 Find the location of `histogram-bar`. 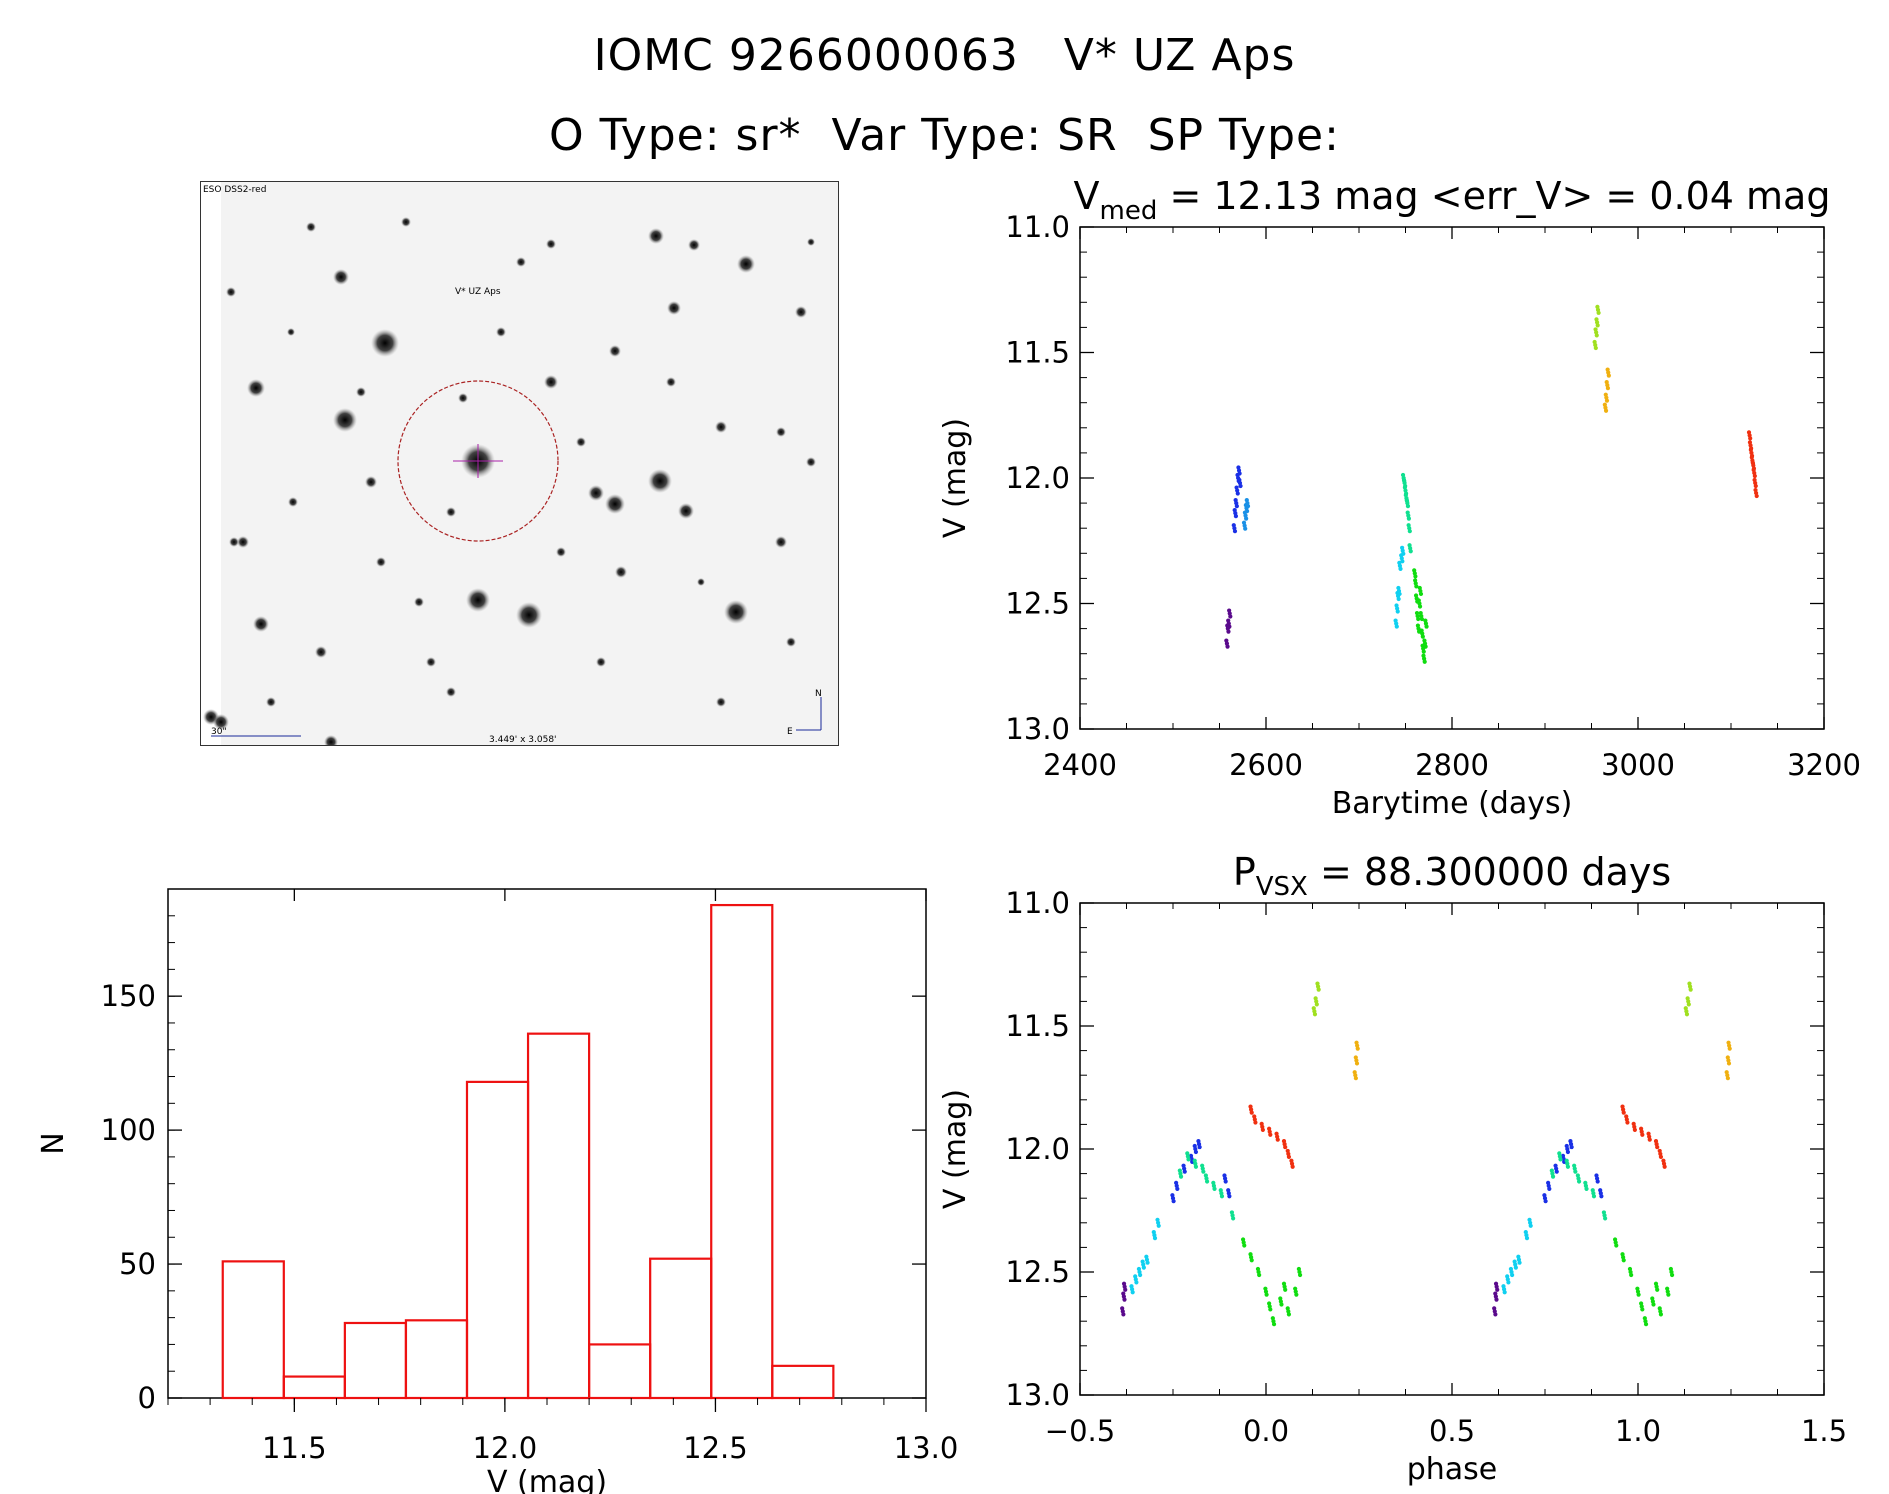

histogram-bar is located at coordinates (620, 1371).